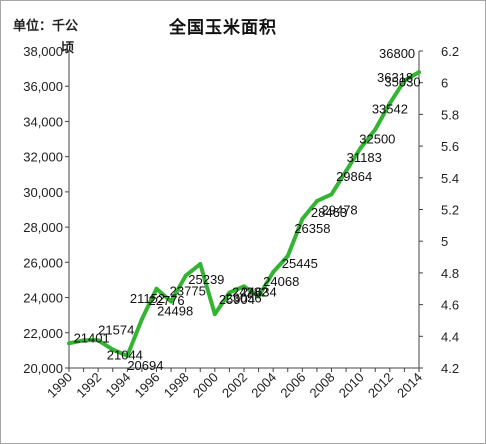 This screenshot has height=444, width=486. What do you see at coordinates (43, 192) in the screenshot?
I see `y-tick-label: 30,000` at bounding box center [43, 192].